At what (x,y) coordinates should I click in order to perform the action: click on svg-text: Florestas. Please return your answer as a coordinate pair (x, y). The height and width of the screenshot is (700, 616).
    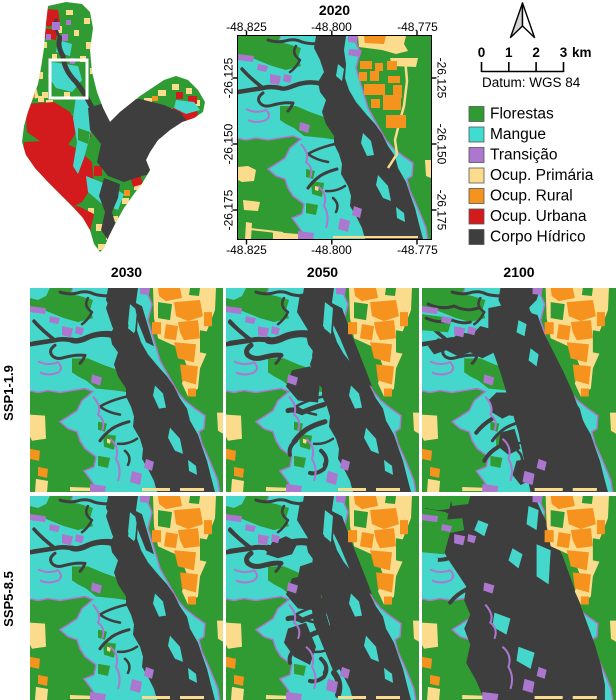
    Looking at the image, I should click on (522, 114).